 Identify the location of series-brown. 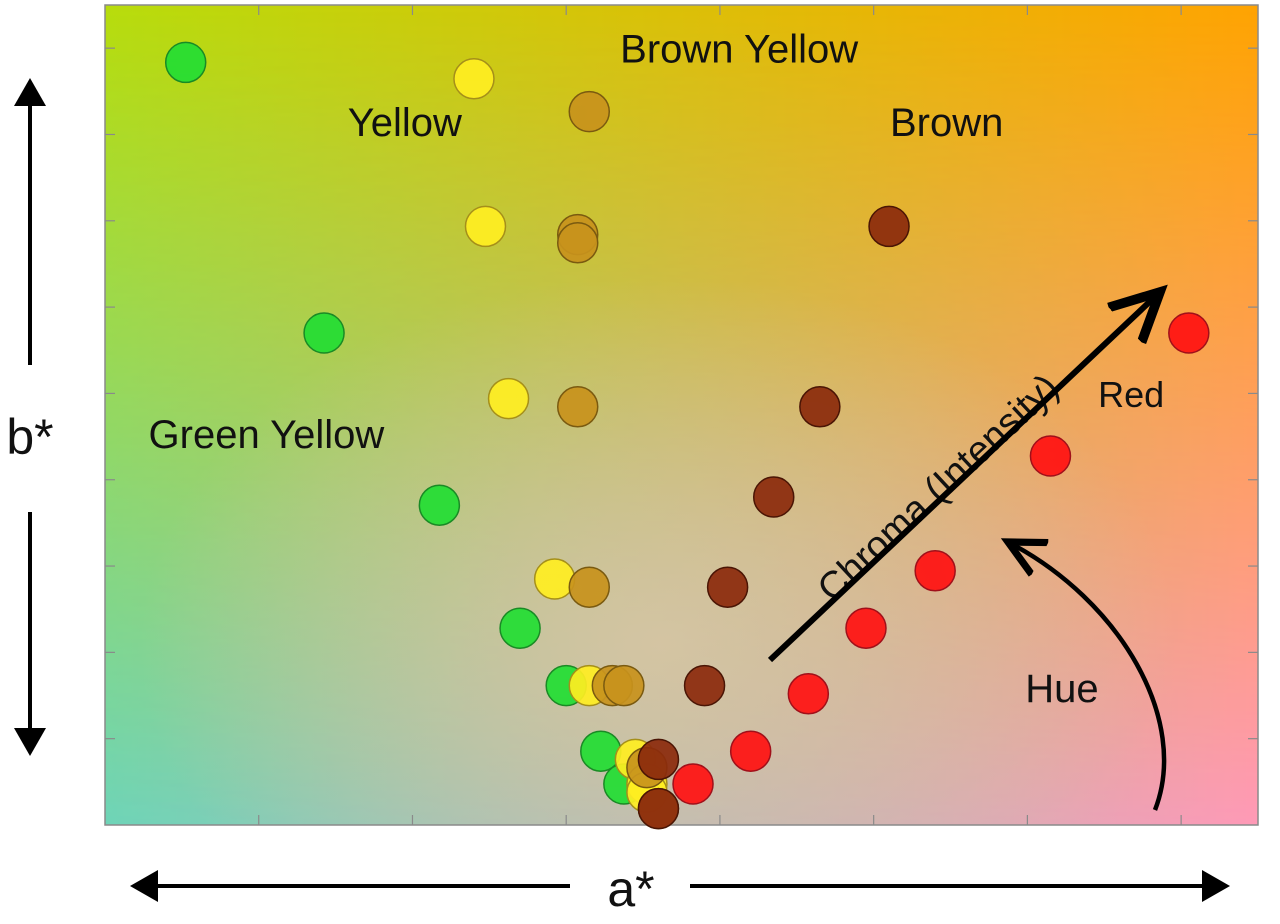
(773, 517).